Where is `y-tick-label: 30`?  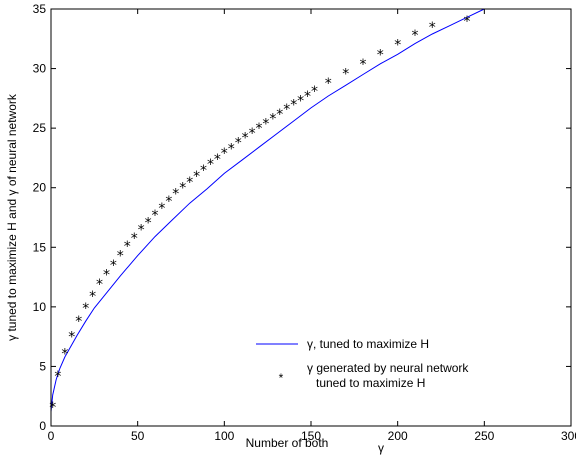 y-tick-label: 30 is located at coordinates (40, 69).